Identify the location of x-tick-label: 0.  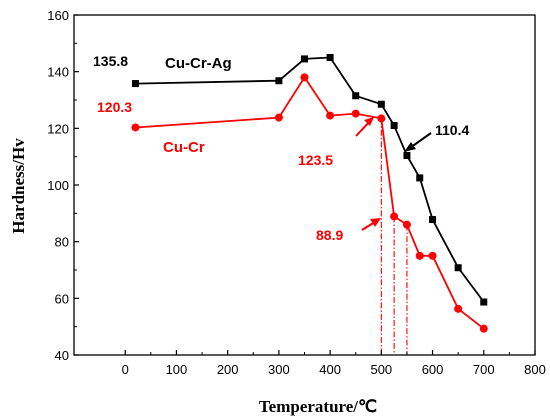
(125, 369).